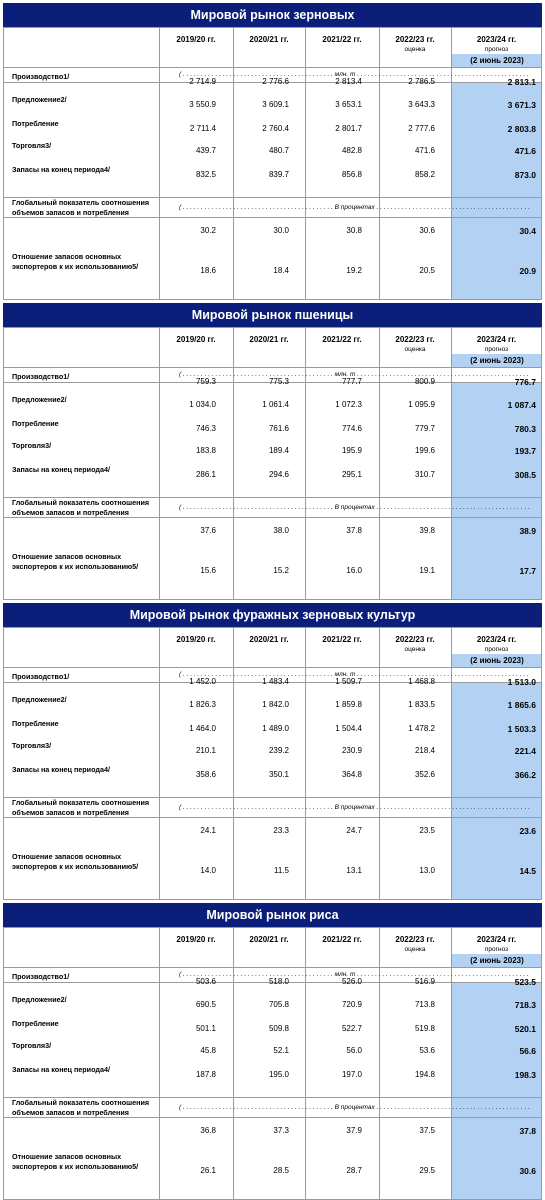  Describe the element at coordinates (424, 450) in the screenshot. I see `table-cell: 199.6` at that location.